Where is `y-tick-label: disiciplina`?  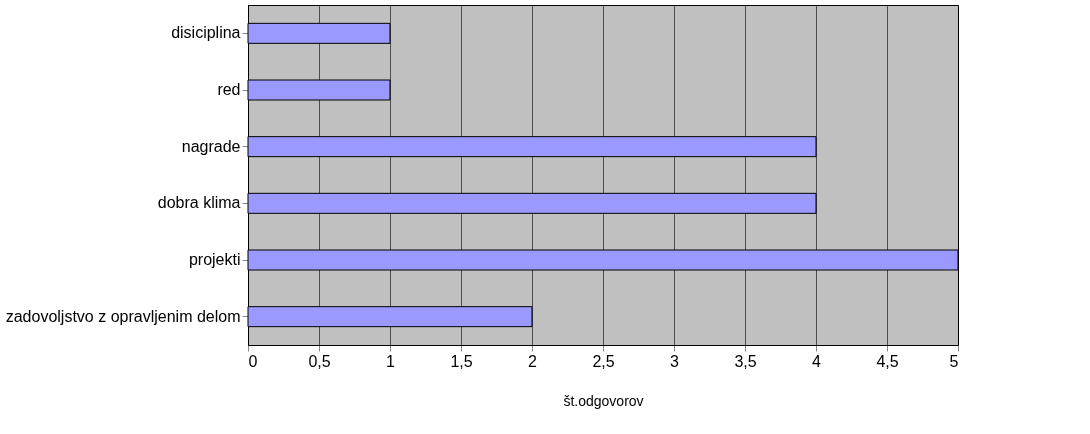
y-tick-label: disiciplina is located at coordinates (206, 33).